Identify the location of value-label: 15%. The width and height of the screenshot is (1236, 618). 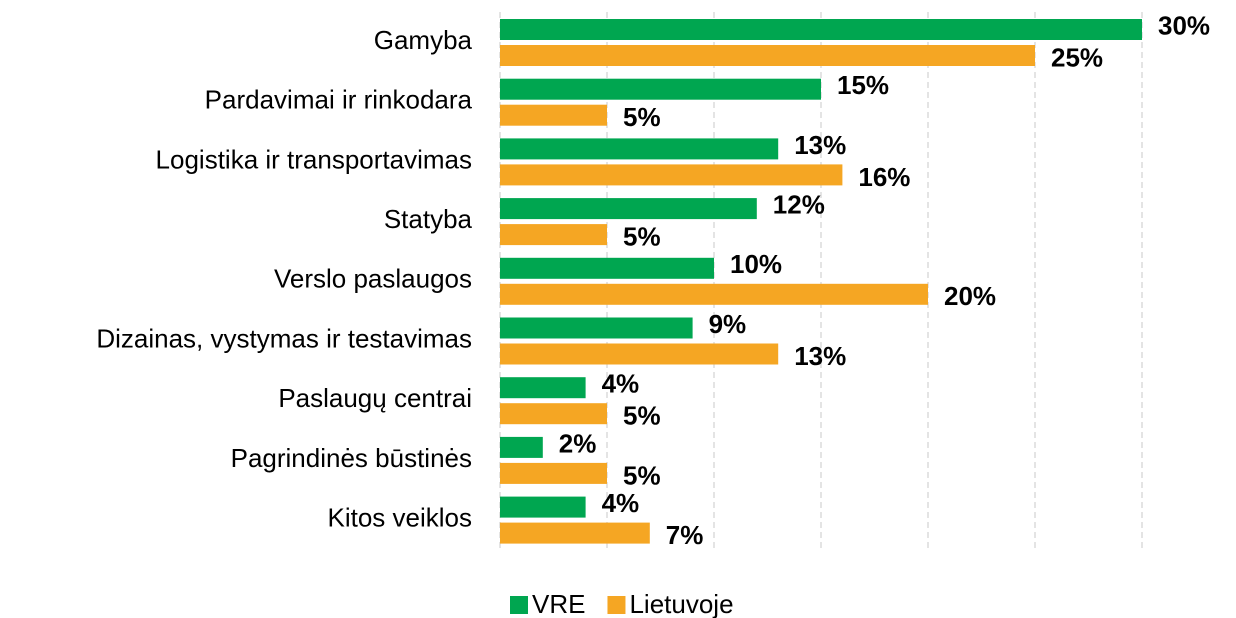
(863, 85).